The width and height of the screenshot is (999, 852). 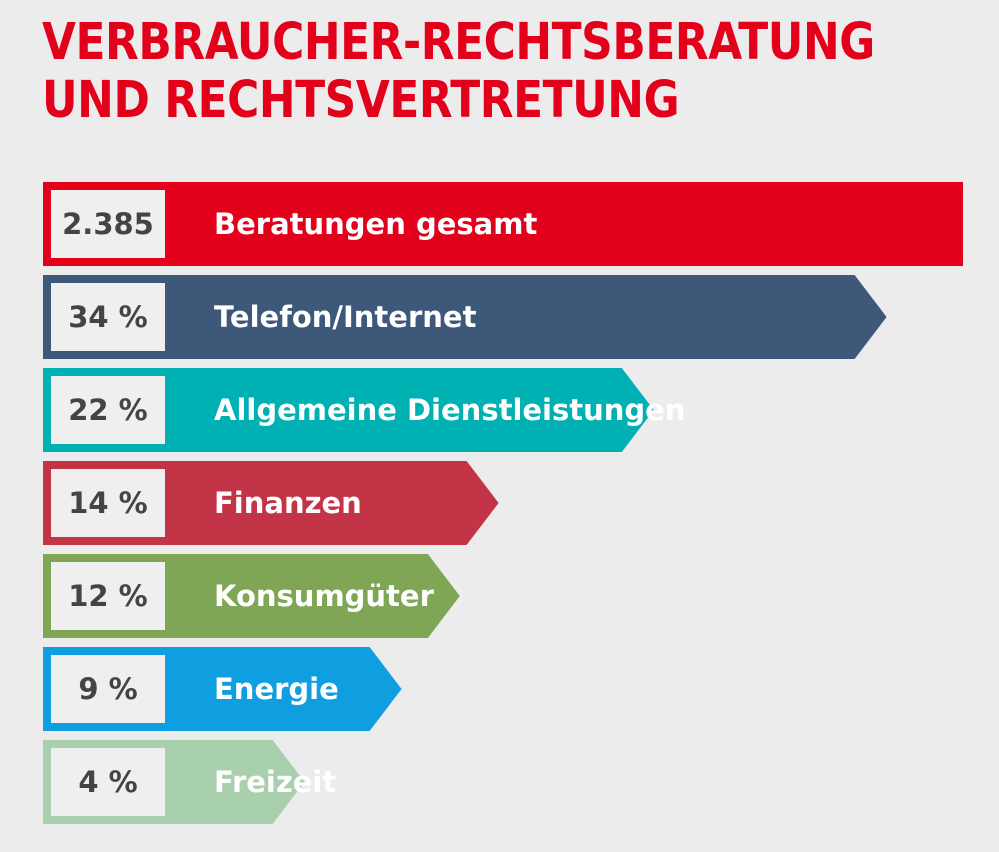 What do you see at coordinates (345, 317) in the screenshot?
I see `category-label-telefon-internet: Telefon/Internet` at bounding box center [345, 317].